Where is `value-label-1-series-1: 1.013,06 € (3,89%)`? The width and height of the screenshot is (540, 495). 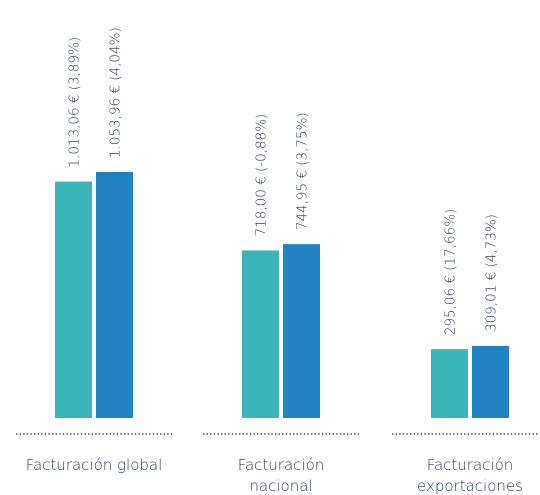 value-label-1-series-1: 1.013,06 € (3,89%) is located at coordinates (75, 102).